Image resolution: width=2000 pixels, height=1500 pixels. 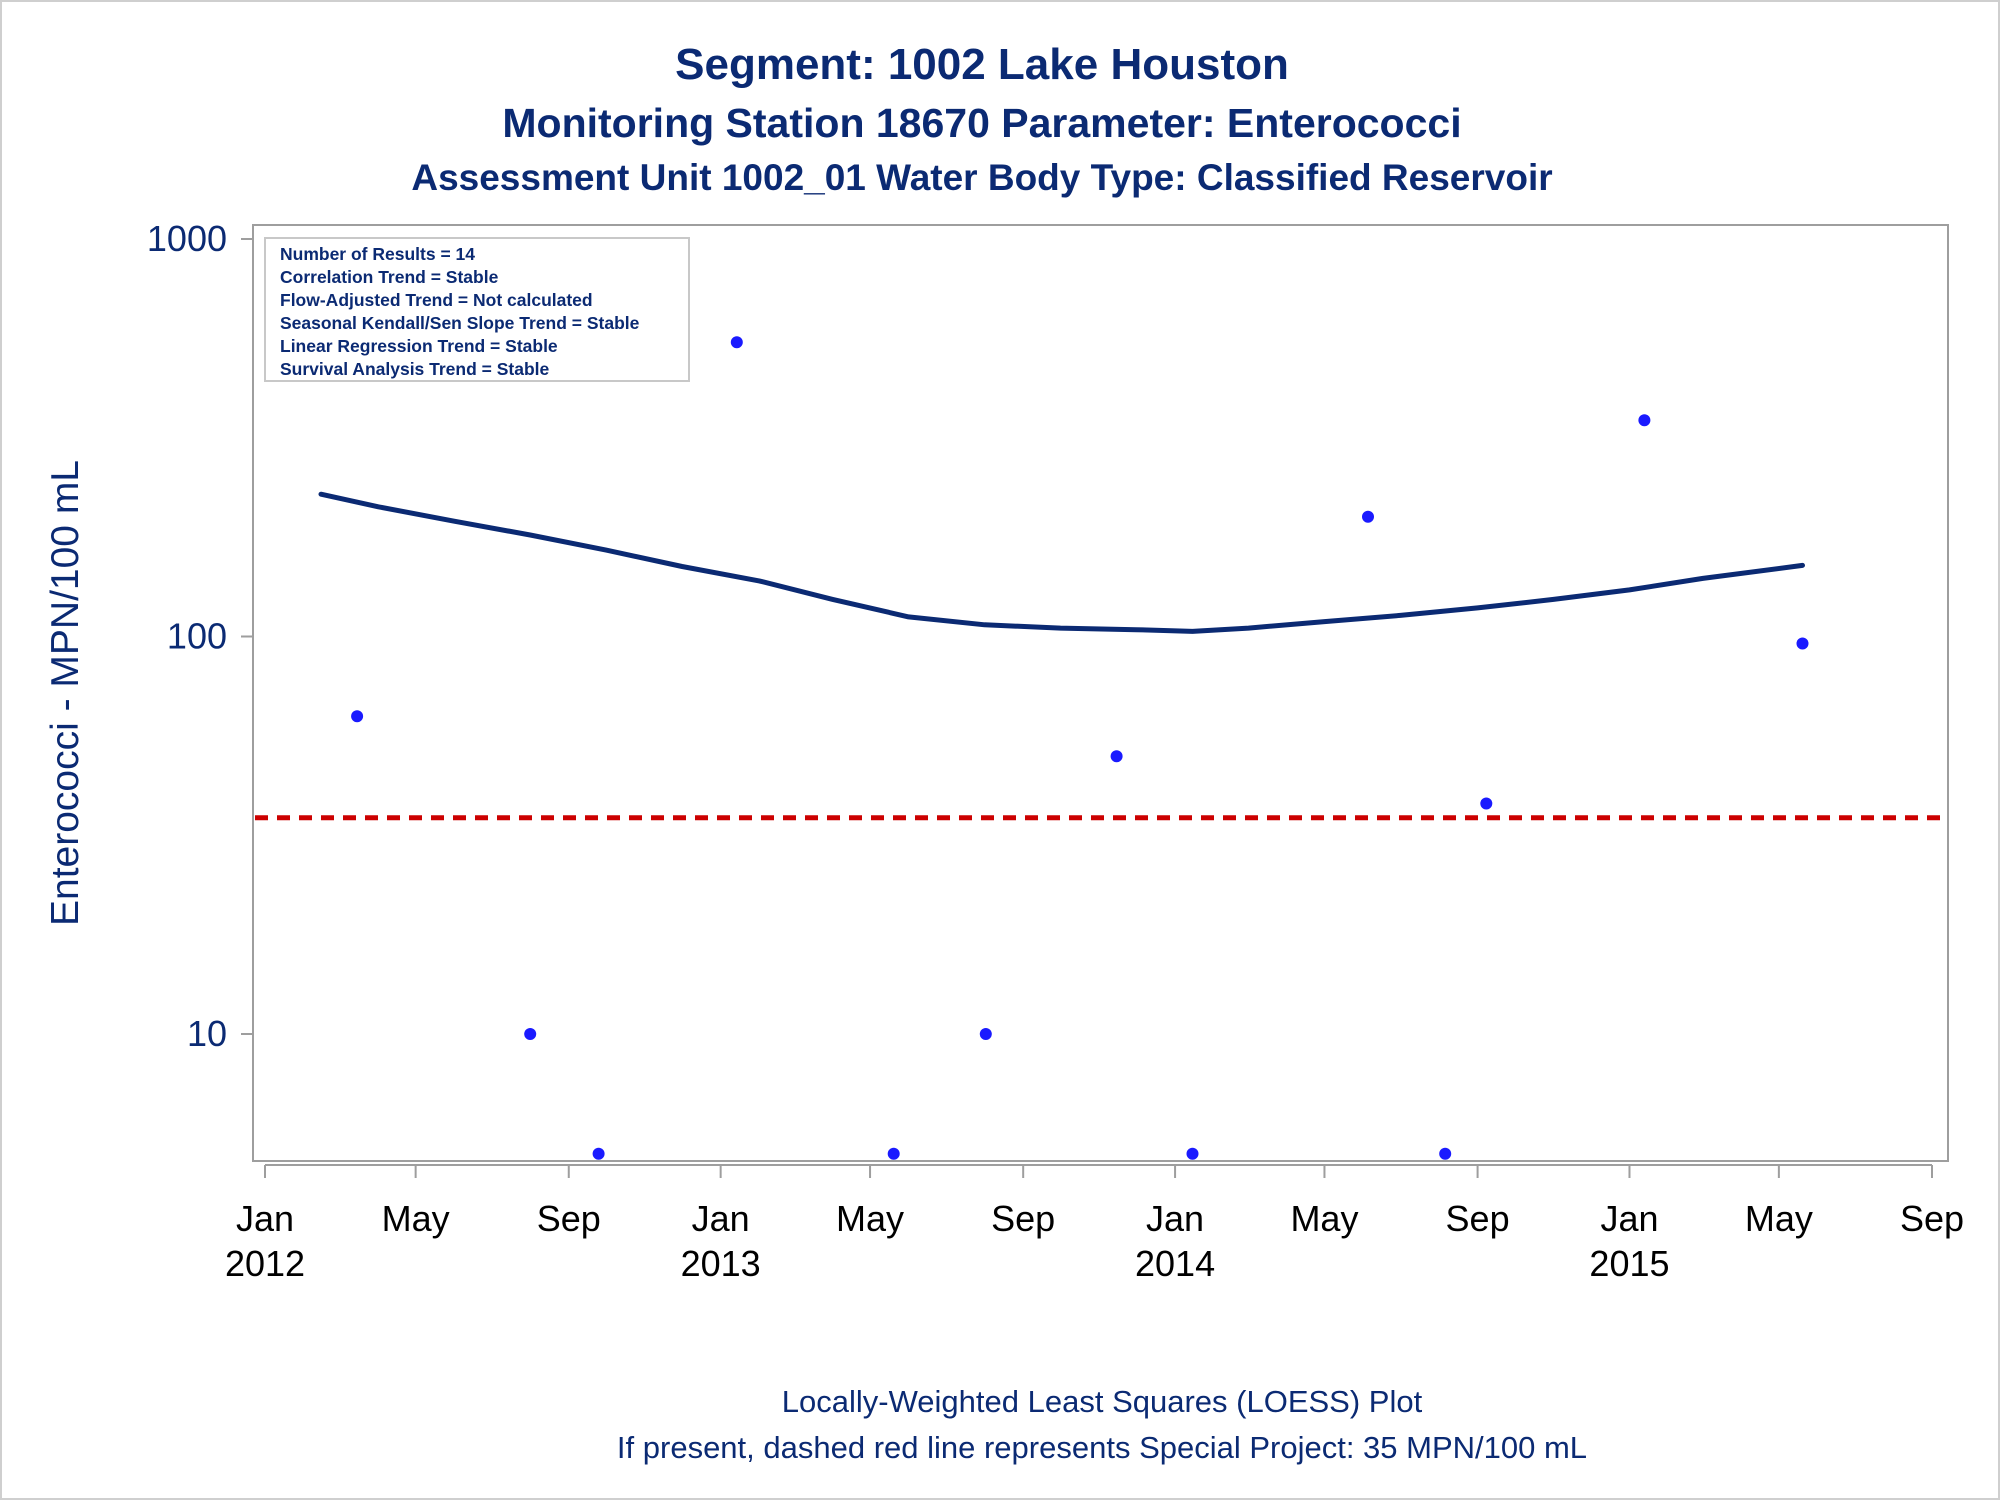 I want to click on x-tick-month-6: Jan, so click(x=1175, y=1218).